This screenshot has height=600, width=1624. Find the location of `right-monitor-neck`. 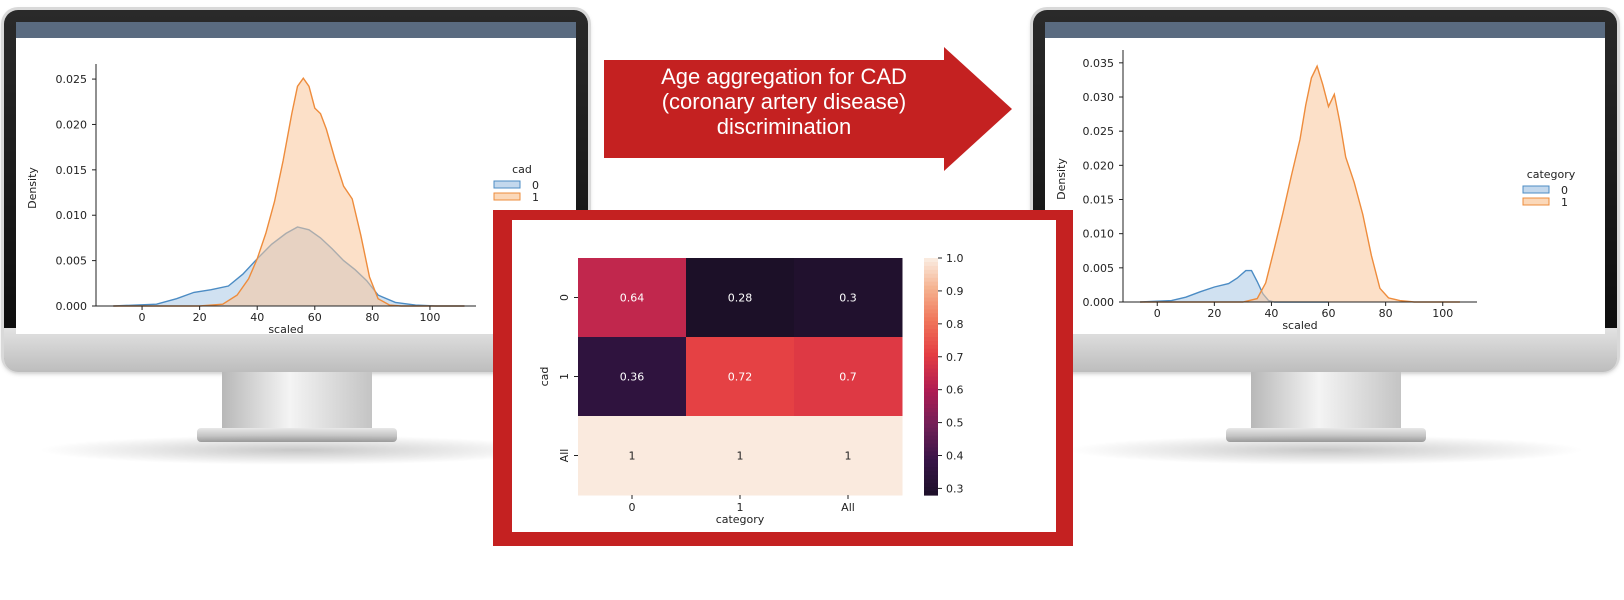

right-monitor-neck is located at coordinates (1326, 402).